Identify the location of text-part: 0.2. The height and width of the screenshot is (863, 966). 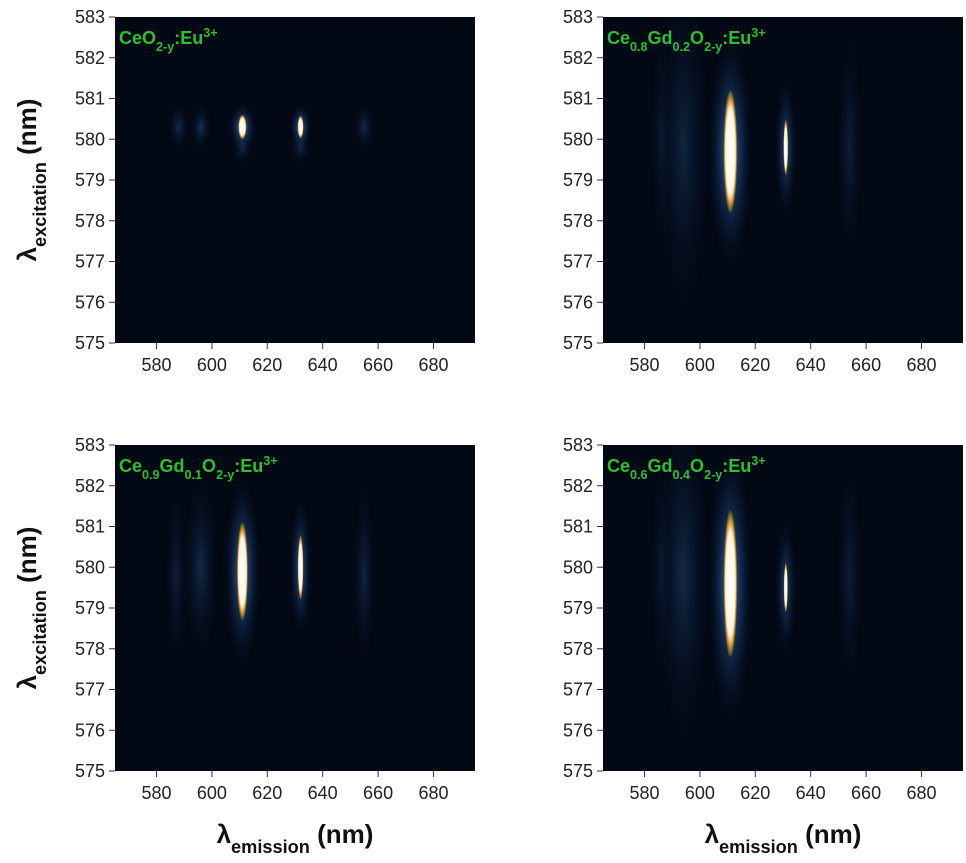
(682, 47).